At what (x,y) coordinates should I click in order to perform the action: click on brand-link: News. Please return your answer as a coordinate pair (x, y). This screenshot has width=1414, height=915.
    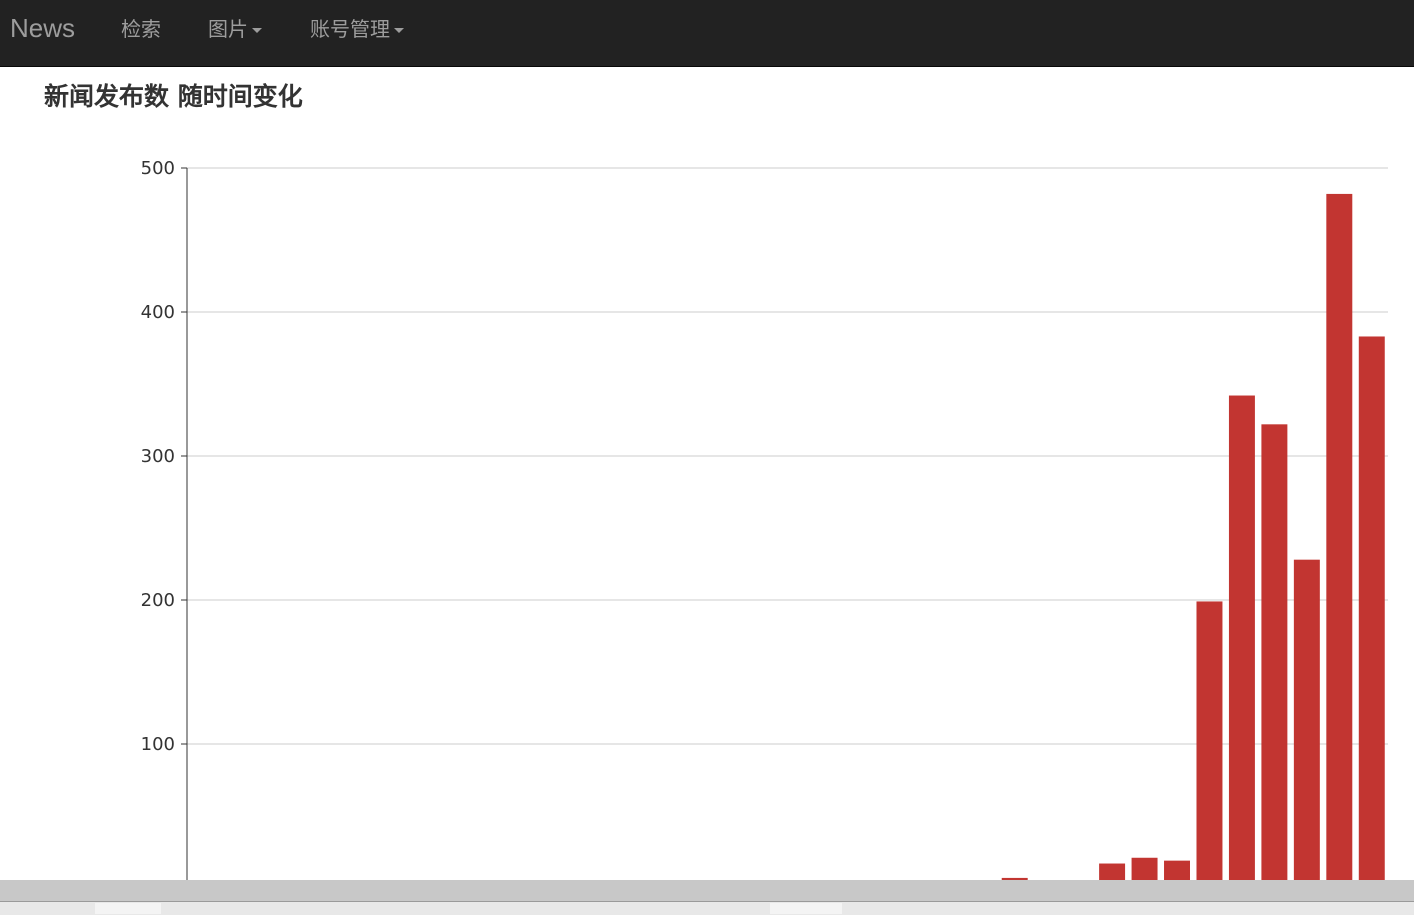
    Looking at the image, I should click on (43, 28).